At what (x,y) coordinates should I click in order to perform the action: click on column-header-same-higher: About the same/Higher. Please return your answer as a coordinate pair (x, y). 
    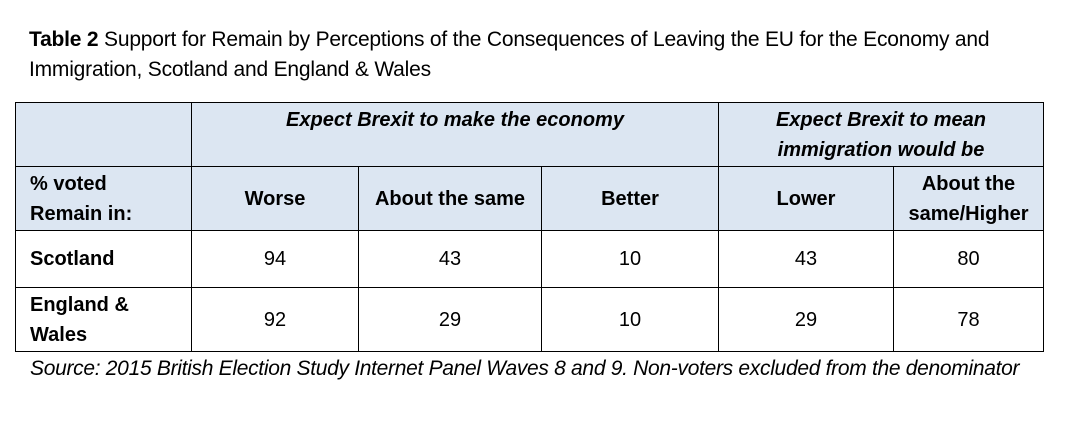
    Looking at the image, I should click on (968, 198).